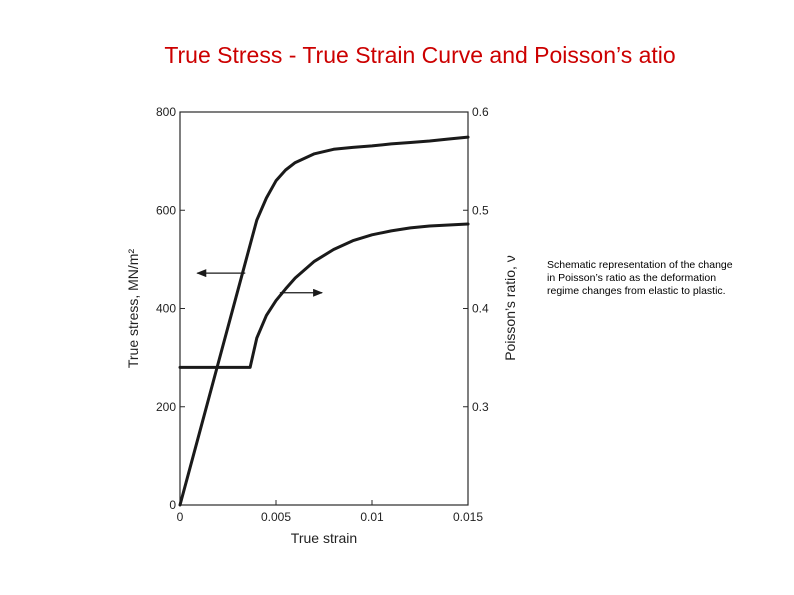 This screenshot has width=794, height=595. I want to click on y-tick-label: 400, so click(166, 309).